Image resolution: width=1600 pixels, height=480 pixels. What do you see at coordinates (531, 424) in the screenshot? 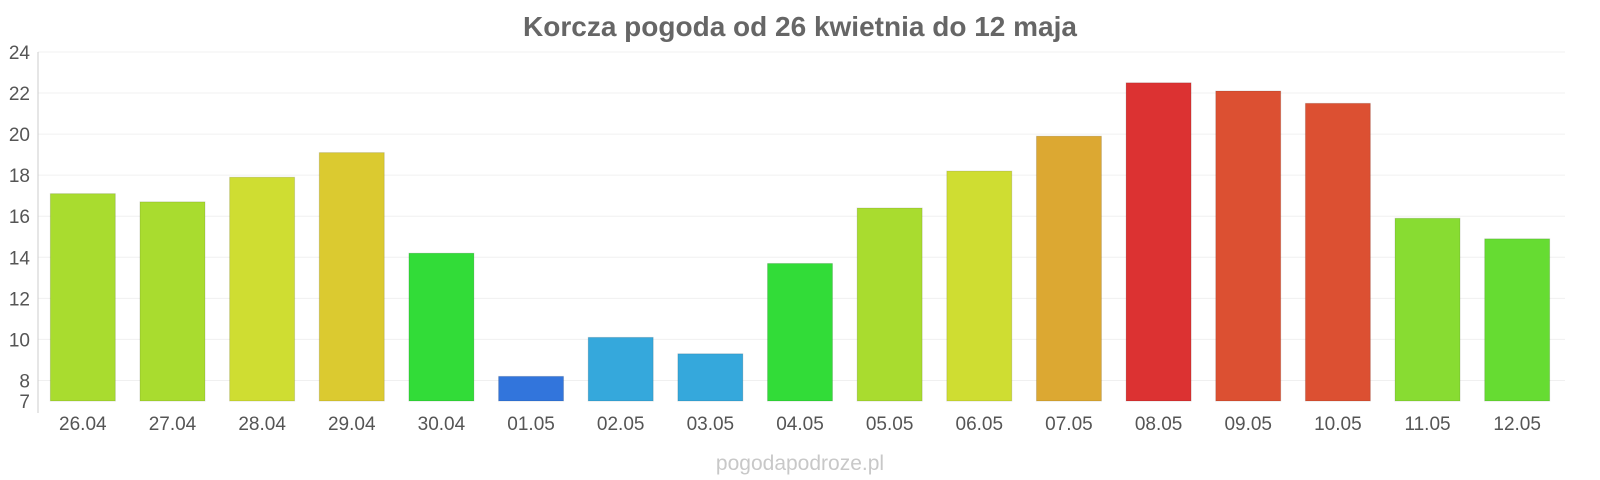
I see `x-category-label: 01.05` at bounding box center [531, 424].